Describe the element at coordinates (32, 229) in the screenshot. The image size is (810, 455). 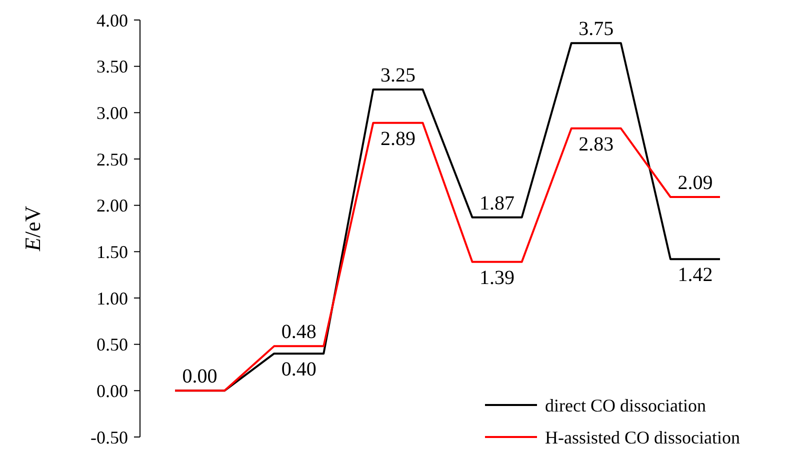
I see `y-axis-title: E/eV` at that location.